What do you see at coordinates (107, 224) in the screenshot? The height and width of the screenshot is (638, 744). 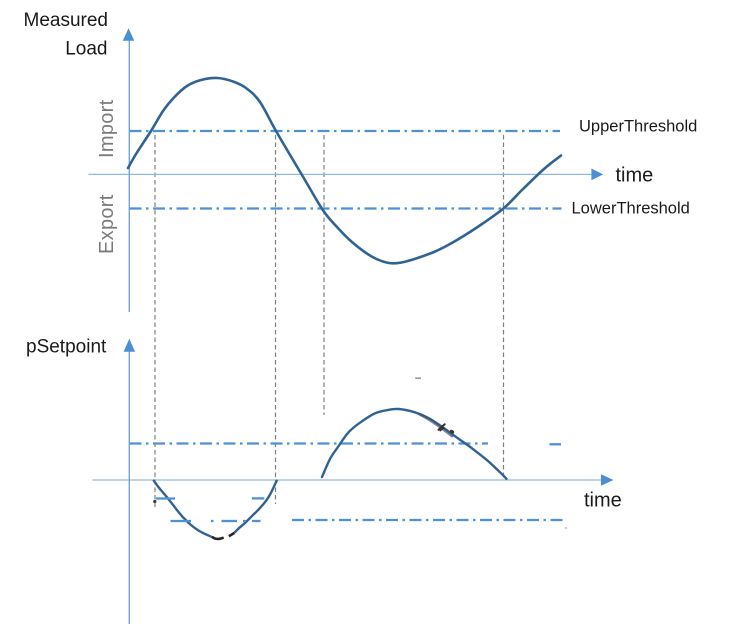 I see `svg-text: Export` at bounding box center [107, 224].